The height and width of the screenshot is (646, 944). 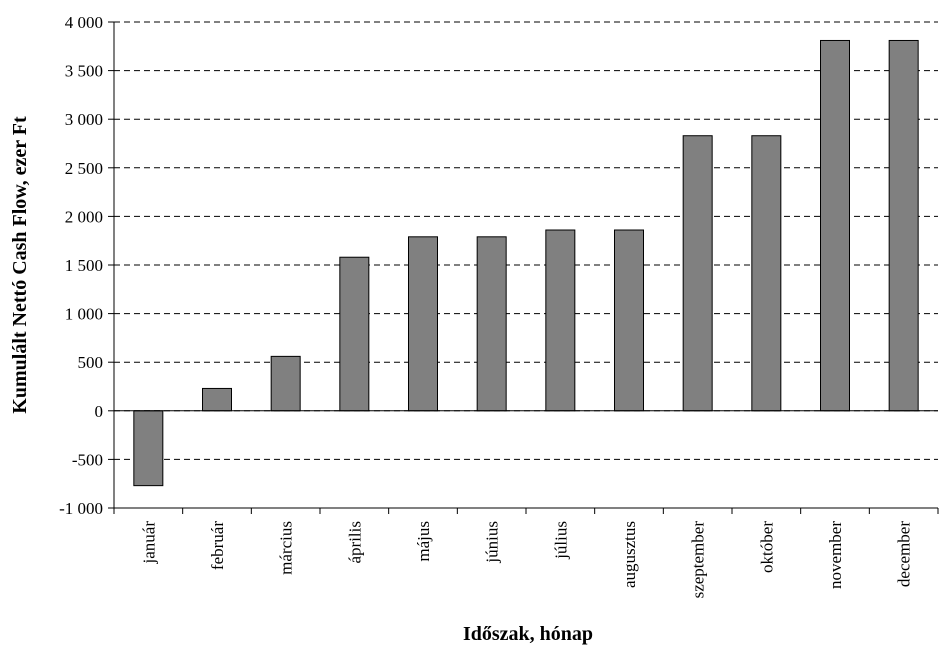 What do you see at coordinates (286, 548) in the screenshot?
I see `x-tick-label: március` at bounding box center [286, 548].